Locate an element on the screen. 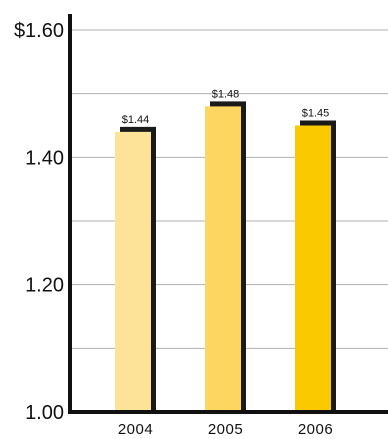 The height and width of the screenshot is (439, 388). y-tick-label: 1.00 is located at coordinates (44, 413).